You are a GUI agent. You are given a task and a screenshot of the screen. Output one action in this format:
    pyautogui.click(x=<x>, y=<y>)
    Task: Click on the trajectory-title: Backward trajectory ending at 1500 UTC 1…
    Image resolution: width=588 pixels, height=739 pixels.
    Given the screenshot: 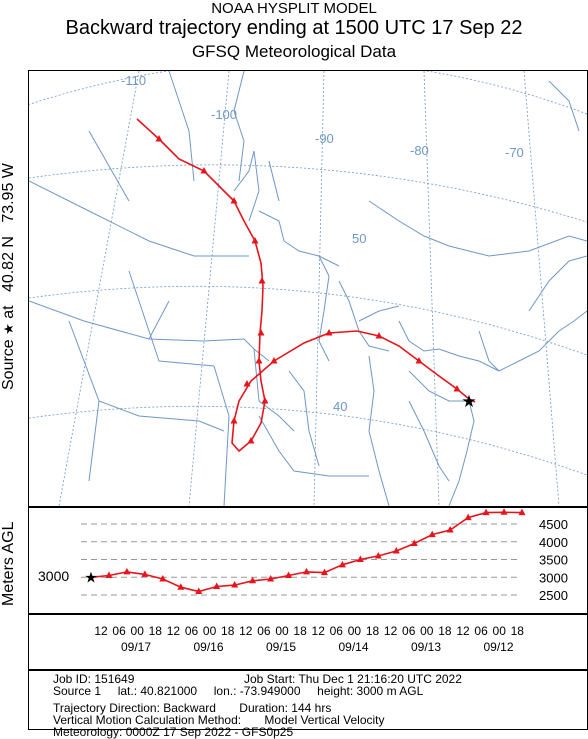 What is the action you would take?
    pyautogui.click(x=294, y=28)
    